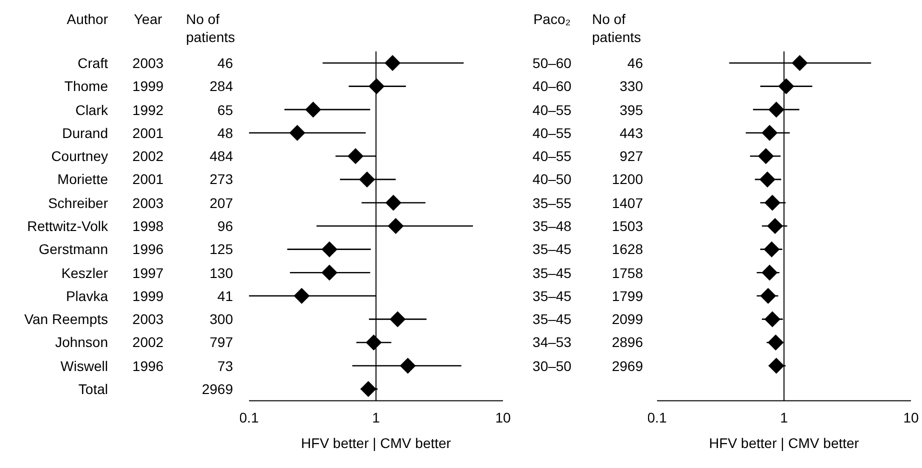 The height and width of the screenshot is (468, 922). I want to click on data-label: 1997, so click(148, 273).